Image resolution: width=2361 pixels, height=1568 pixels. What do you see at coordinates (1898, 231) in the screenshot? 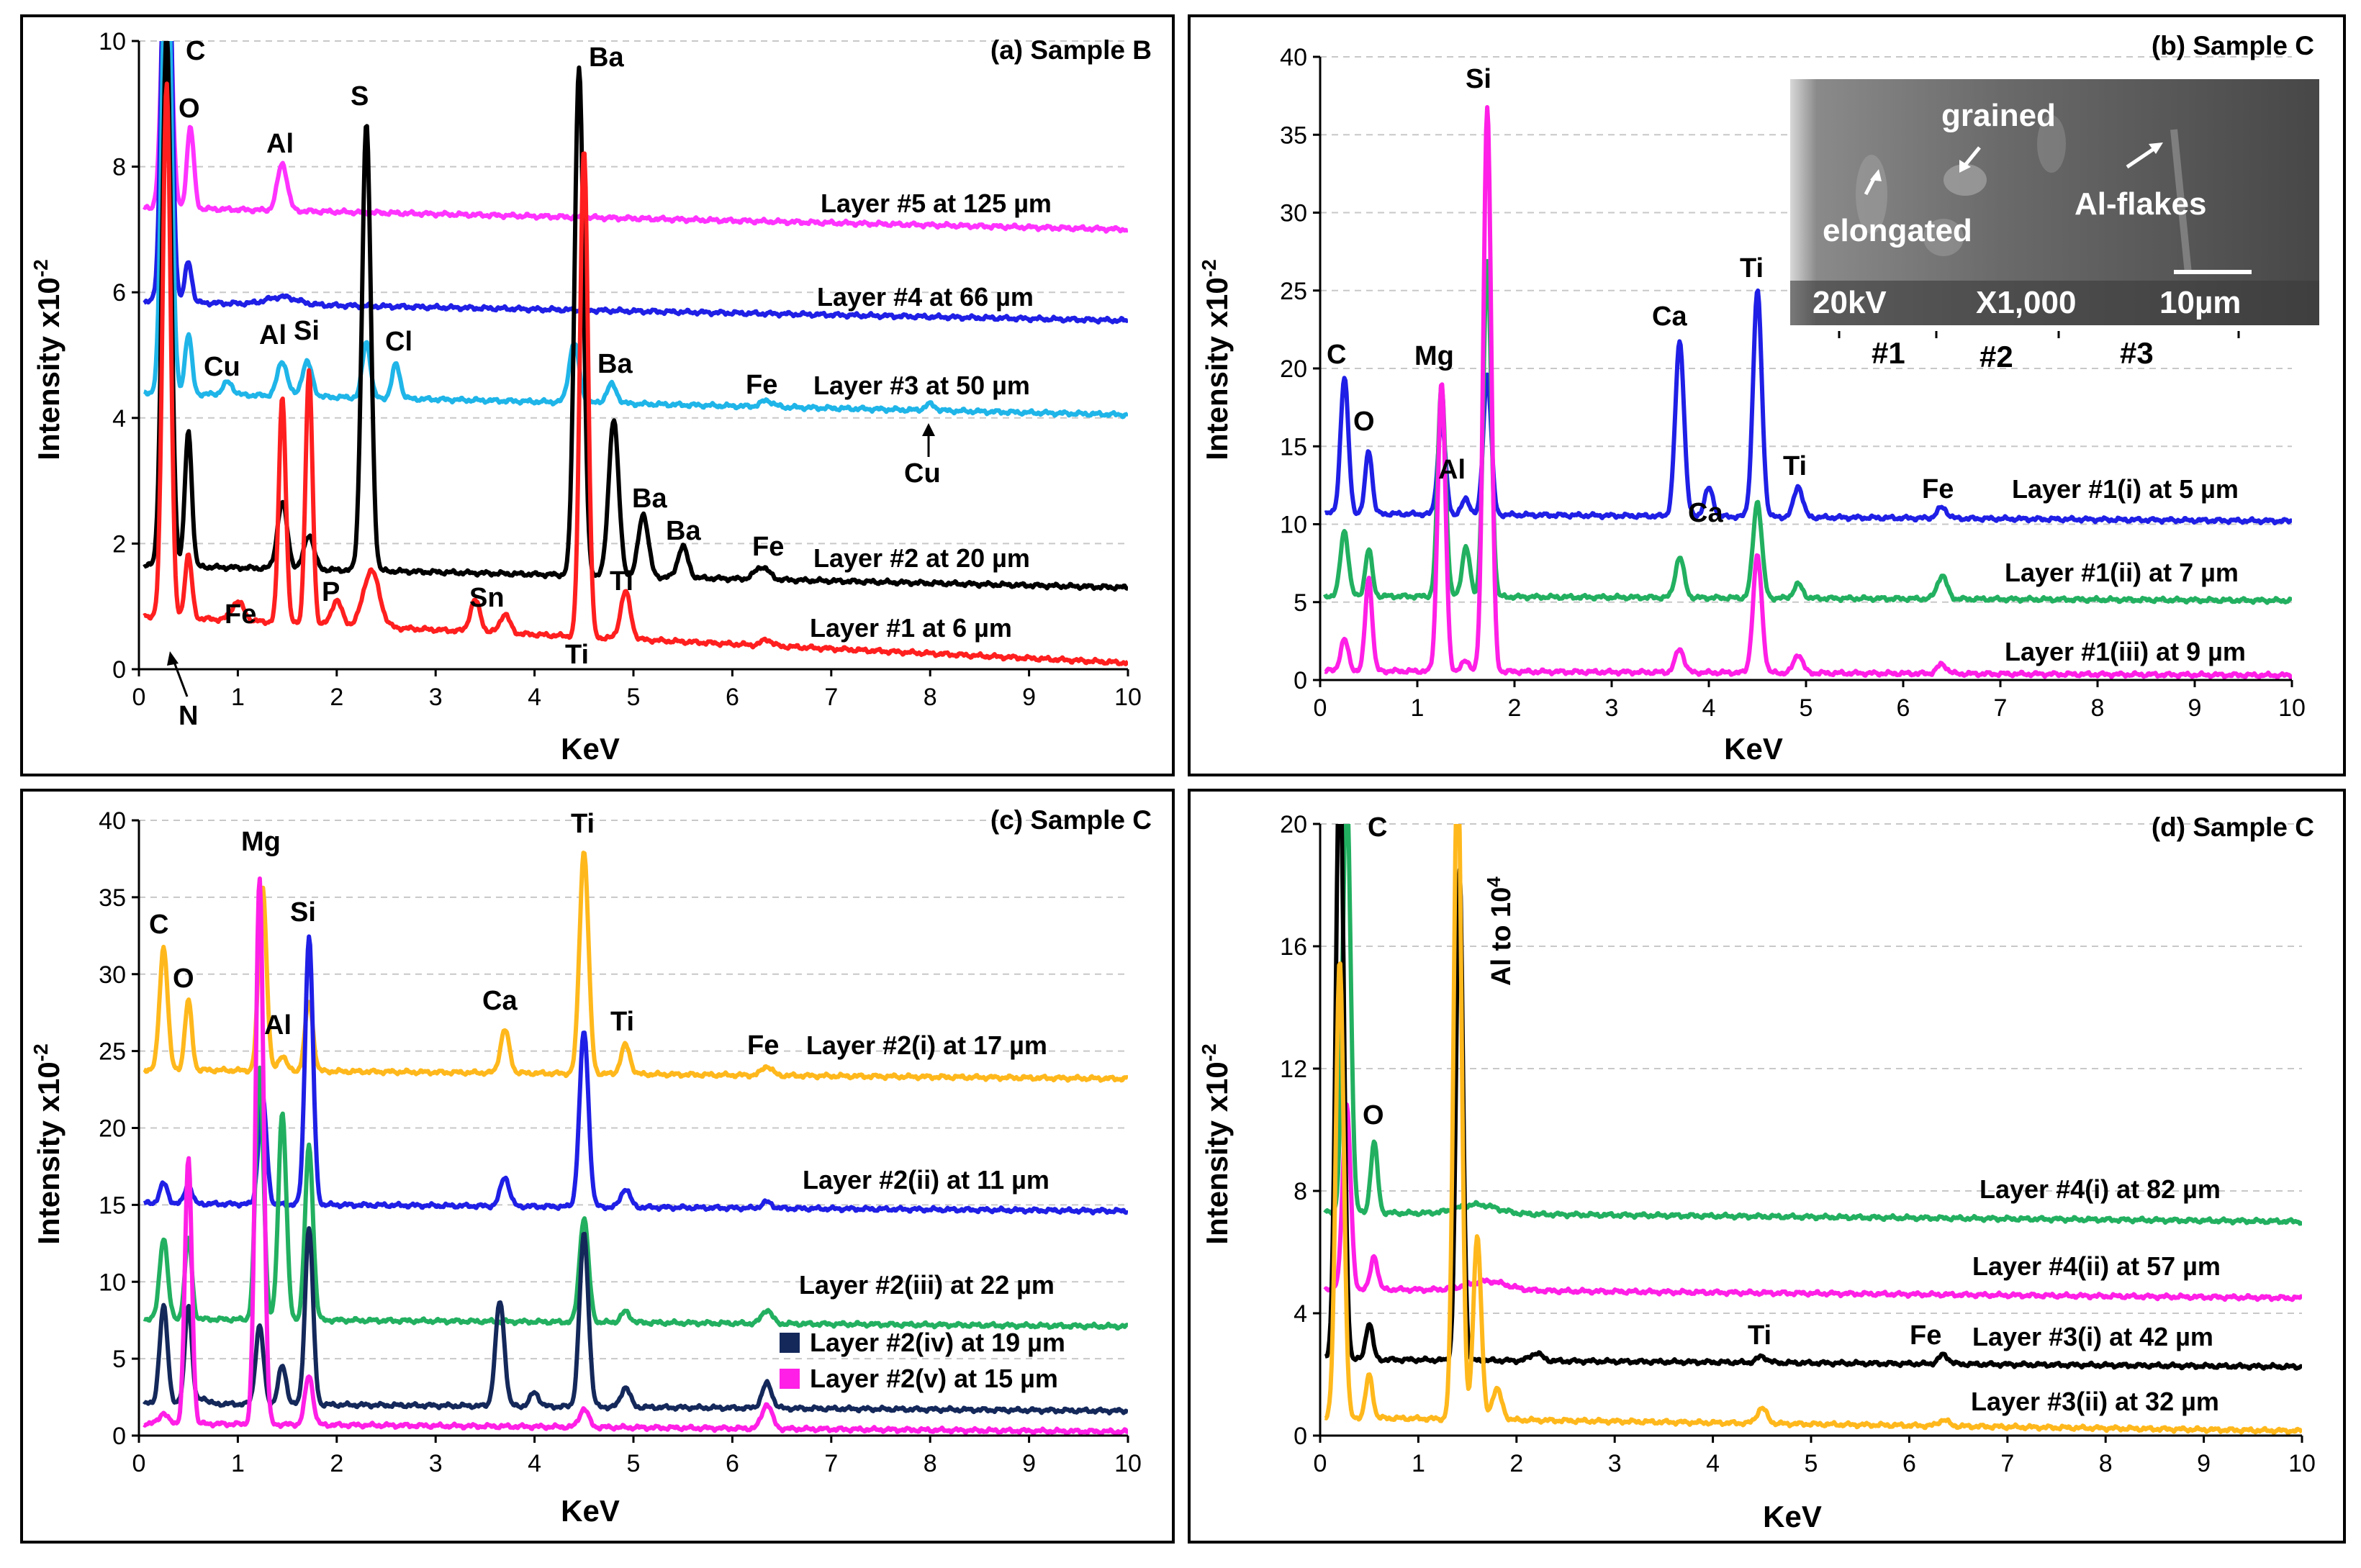
I see `sem-label-elongated: elongated` at bounding box center [1898, 231].